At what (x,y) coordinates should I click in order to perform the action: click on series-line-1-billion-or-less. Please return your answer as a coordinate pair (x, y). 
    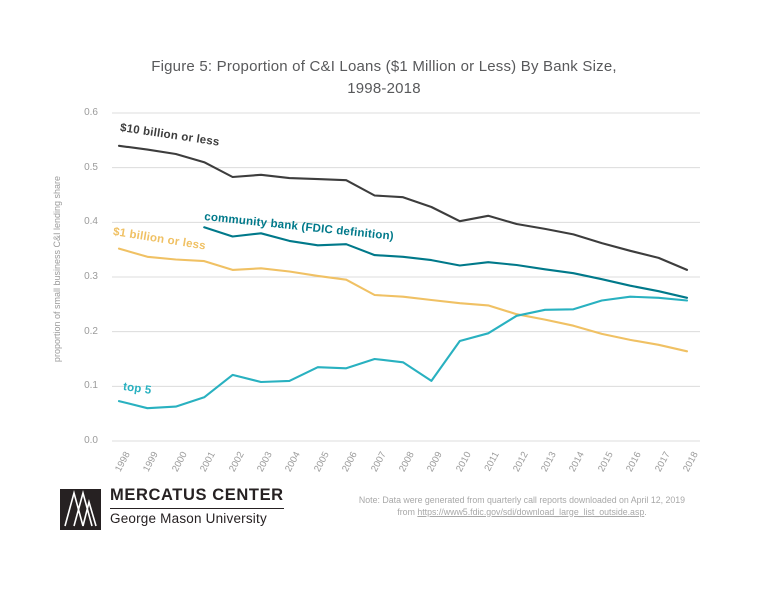
    Looking at the image, I should click on (403, 300).